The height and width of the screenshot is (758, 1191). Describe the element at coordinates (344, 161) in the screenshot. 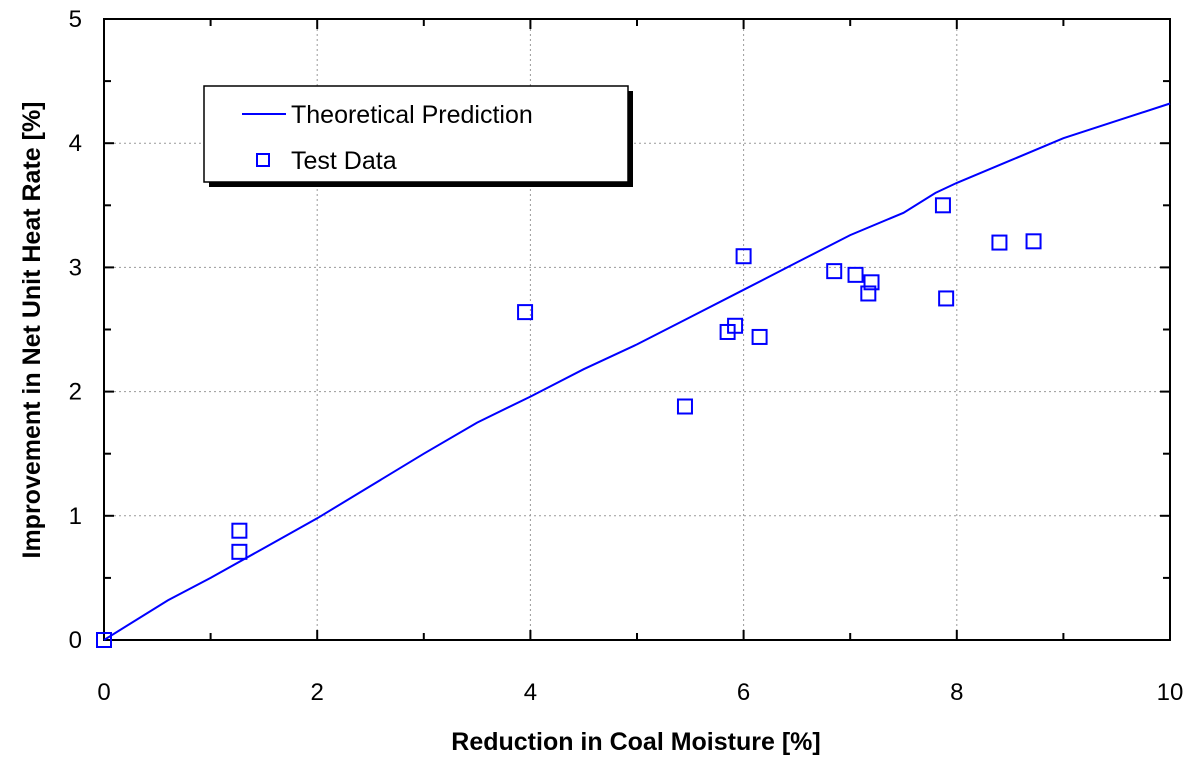

I see `legend-label-test-data: Test Data` at that location.